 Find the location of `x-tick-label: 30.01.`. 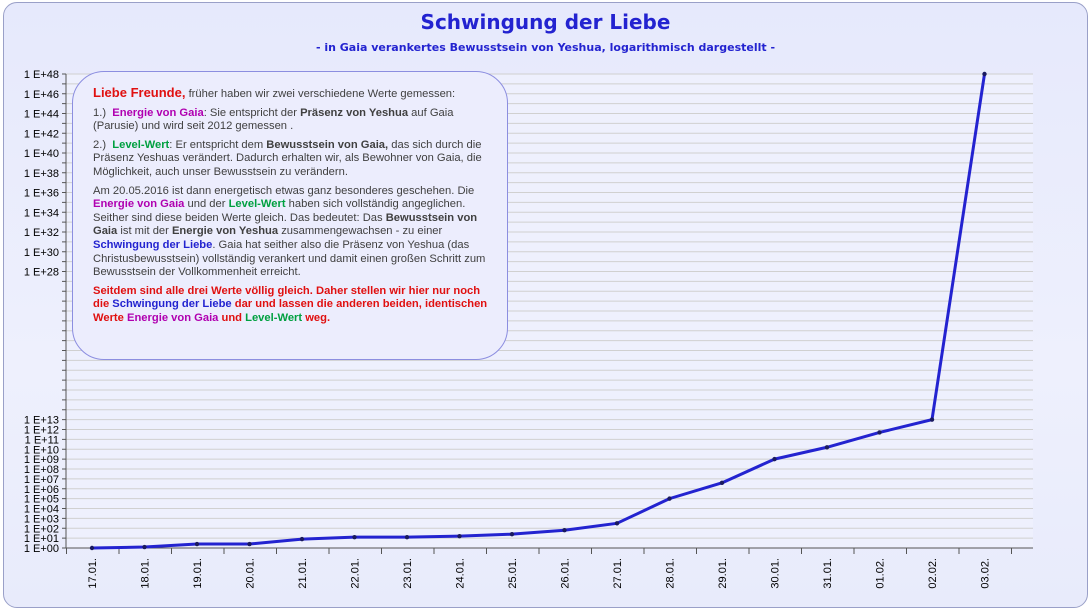

x-tick-label: 30.01. is located at coordinates (776, 573).